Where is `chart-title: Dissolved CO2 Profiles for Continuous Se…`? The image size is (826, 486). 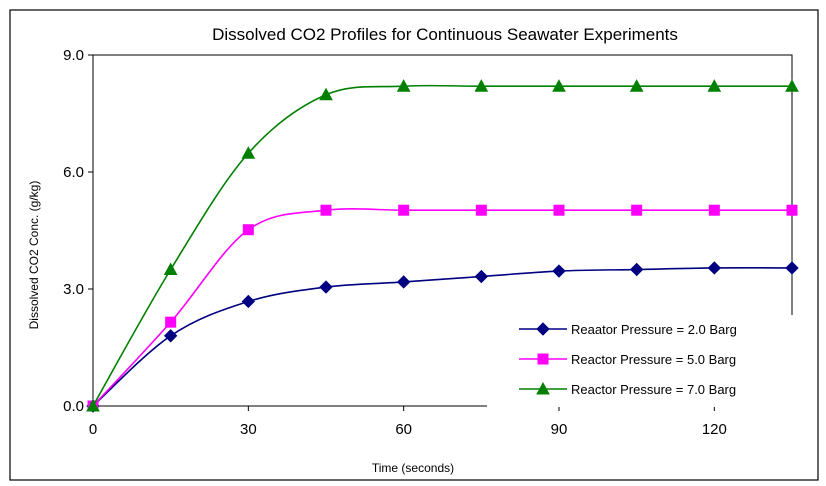
chart-title: Dissolved CO2 Profiles for Continuous Se… is located at coordinates (445, 34).